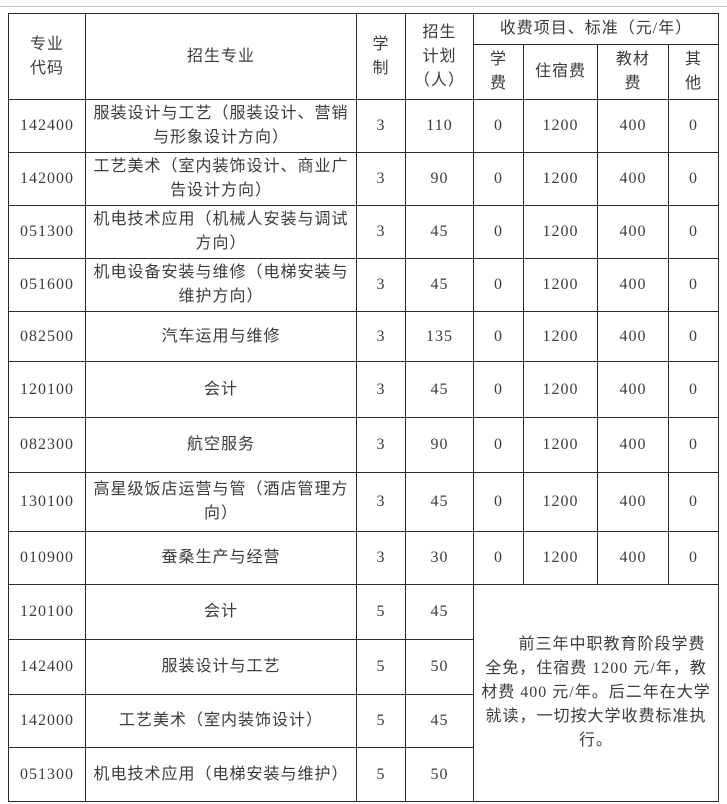 The height and width of the screenshot is (804, 727). I want to click on header-enroll-major: 招生专业, so click(221, 56).